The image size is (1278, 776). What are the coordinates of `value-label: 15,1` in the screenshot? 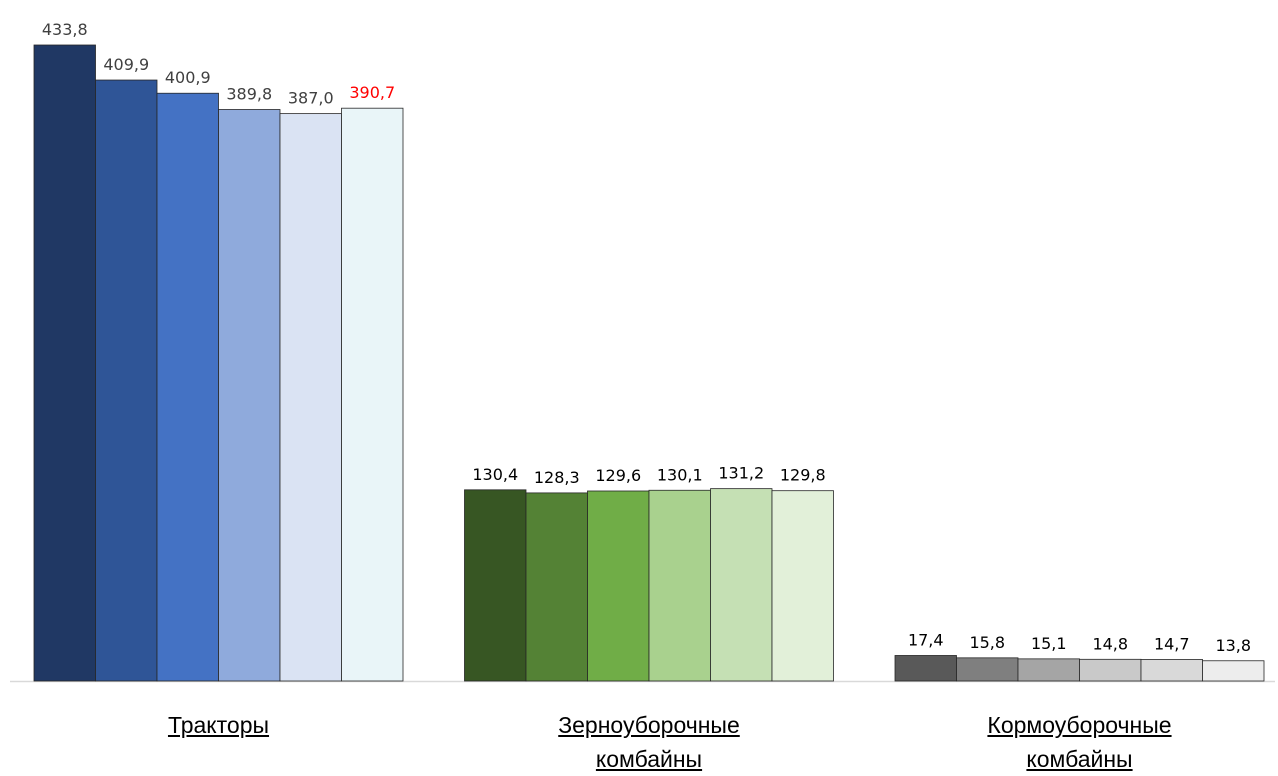 It's located at (1049, 643).